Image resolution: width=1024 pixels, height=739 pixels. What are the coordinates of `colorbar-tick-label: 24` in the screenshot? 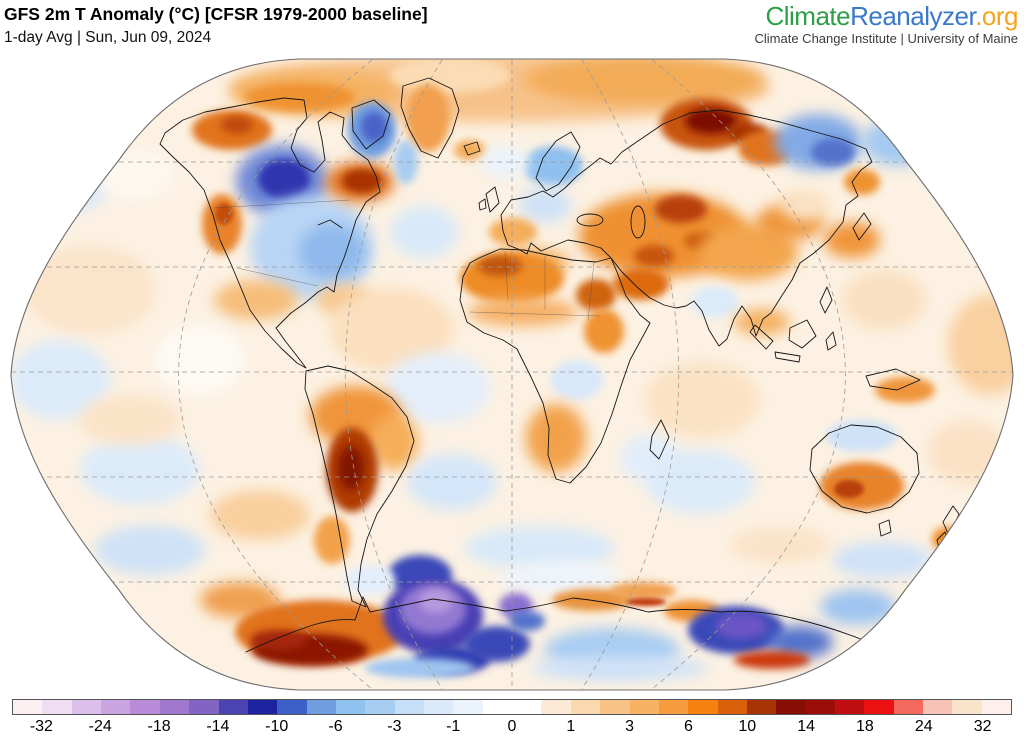 It's located at (923, 726).